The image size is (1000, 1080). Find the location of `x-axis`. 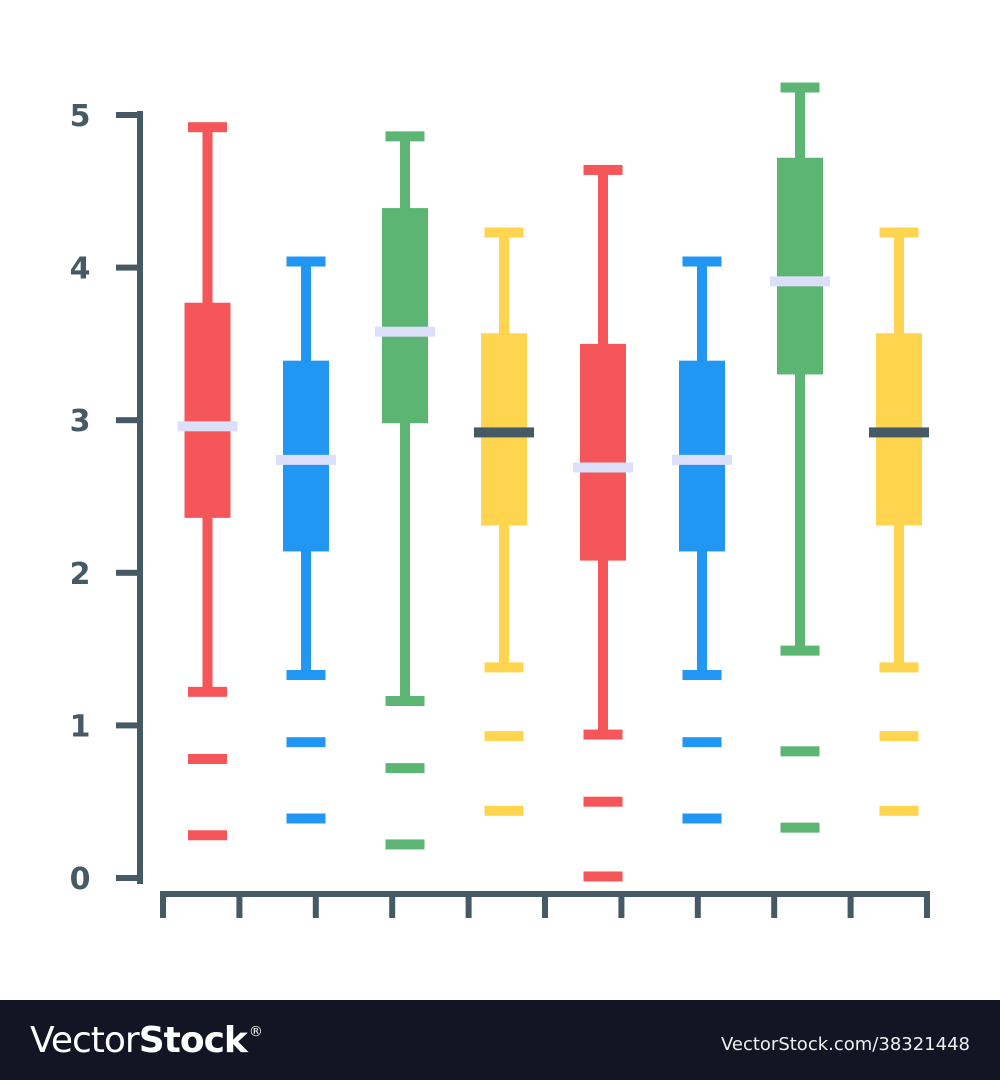

x-axis is located at coordinates (545, 904).